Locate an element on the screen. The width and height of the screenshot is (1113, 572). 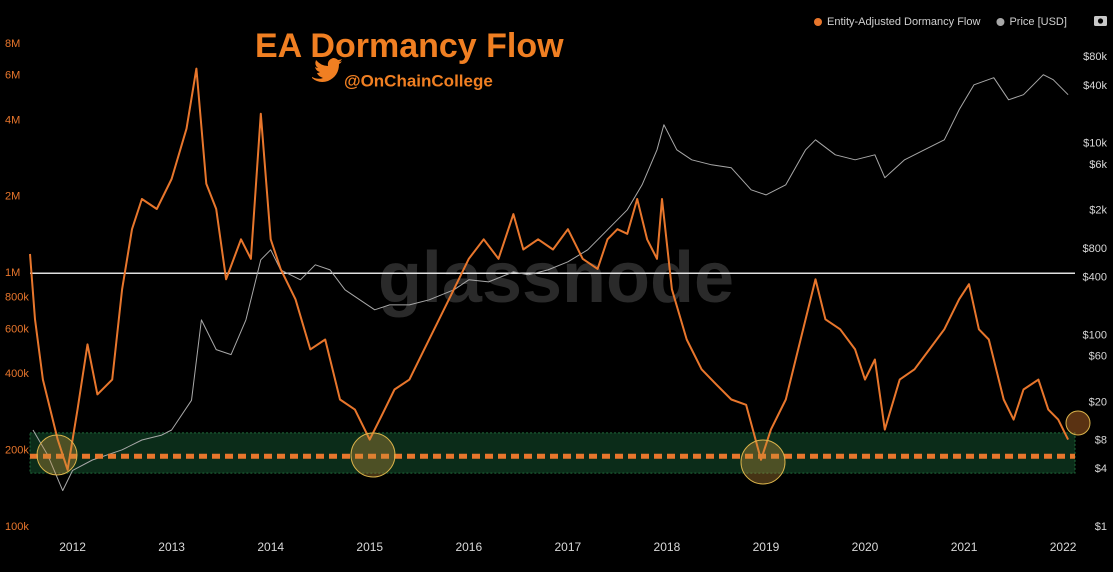
x-tick-label: 2020 is located at coordinates (865, 547).